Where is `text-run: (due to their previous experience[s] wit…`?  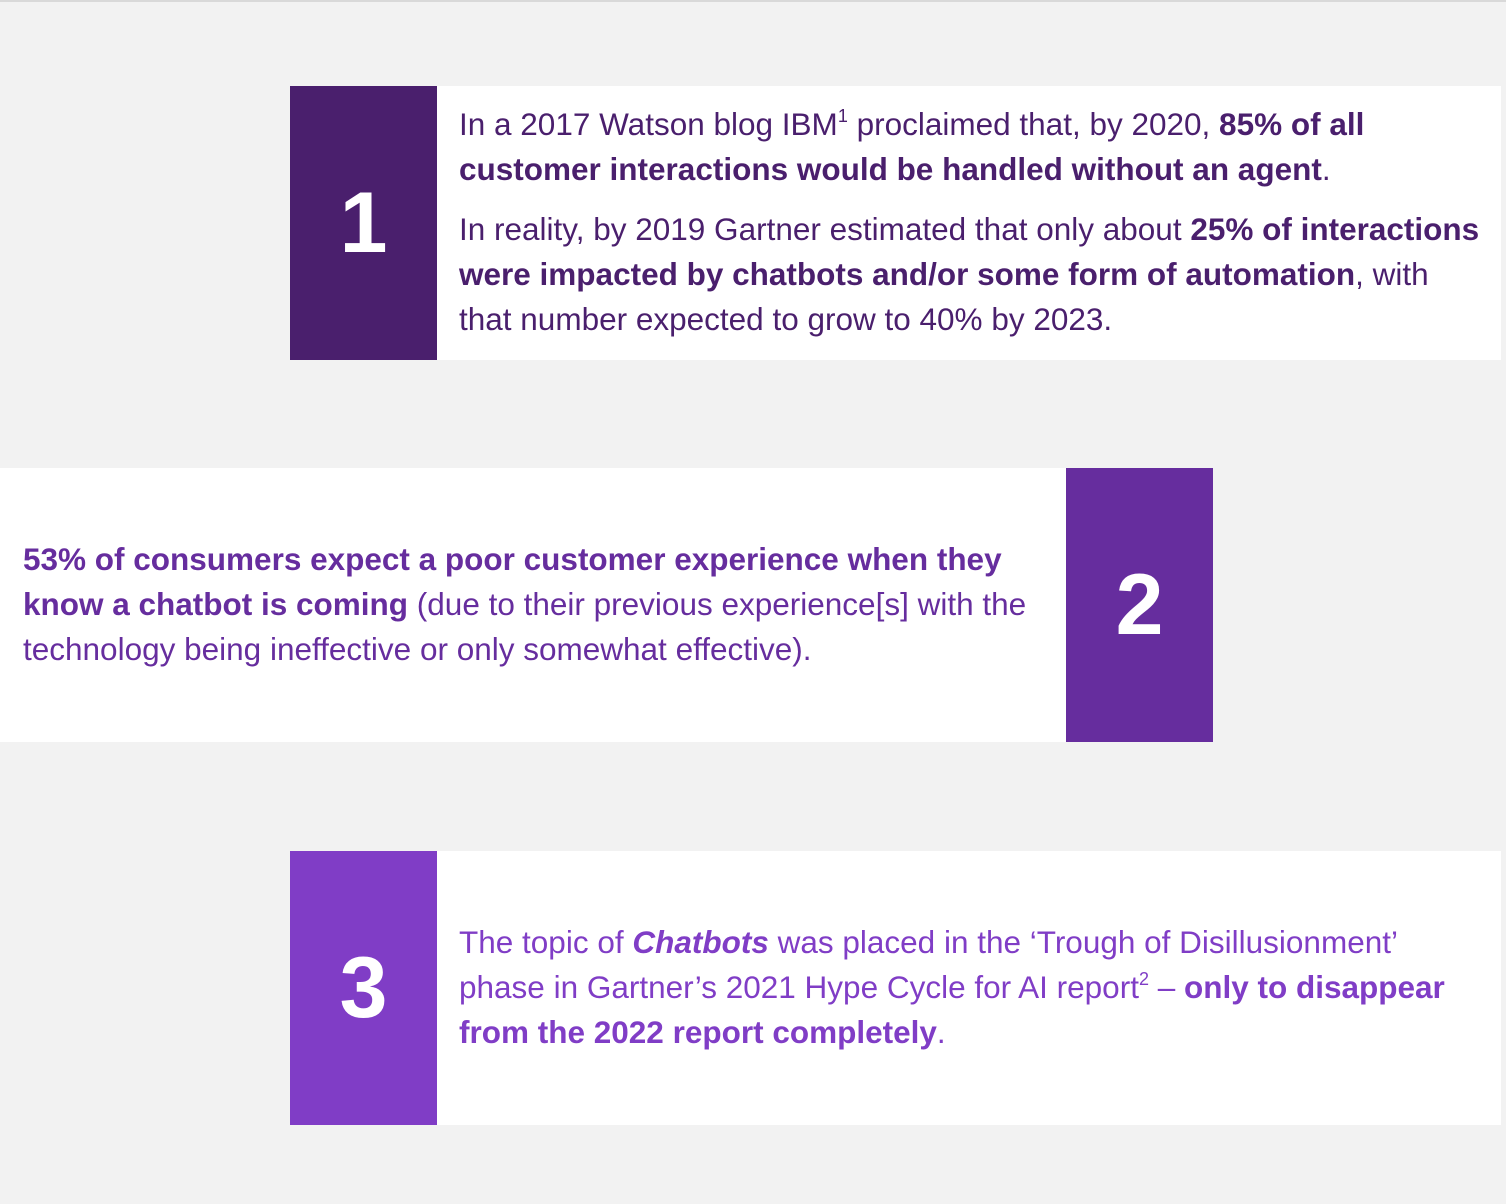 text-run: (due to their previous experience[s] wit… is located at coordinates (525, 626).